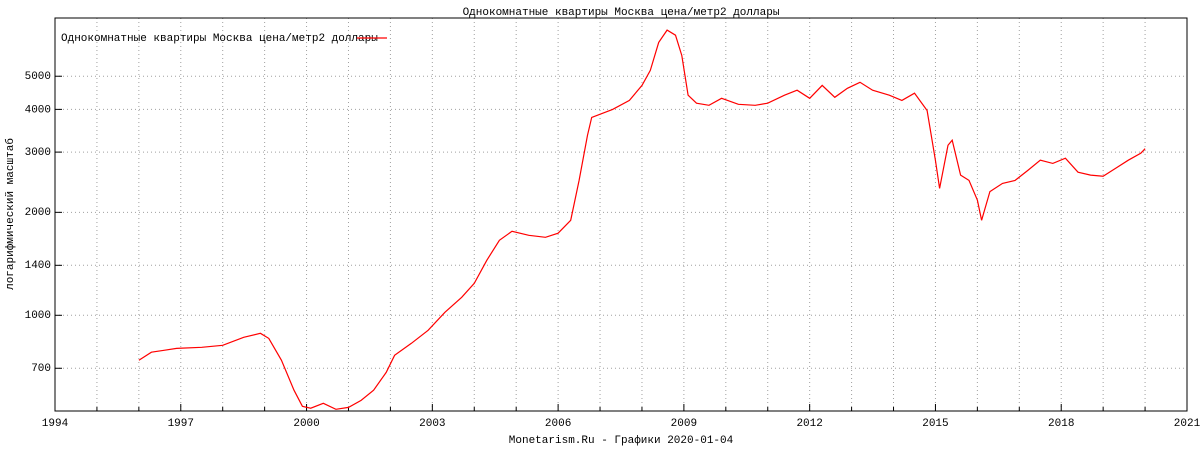 Image resolution: width=1200 pixels, height=464 pixels. I want to click on y-tick-label: 2000, so click(38, 213).